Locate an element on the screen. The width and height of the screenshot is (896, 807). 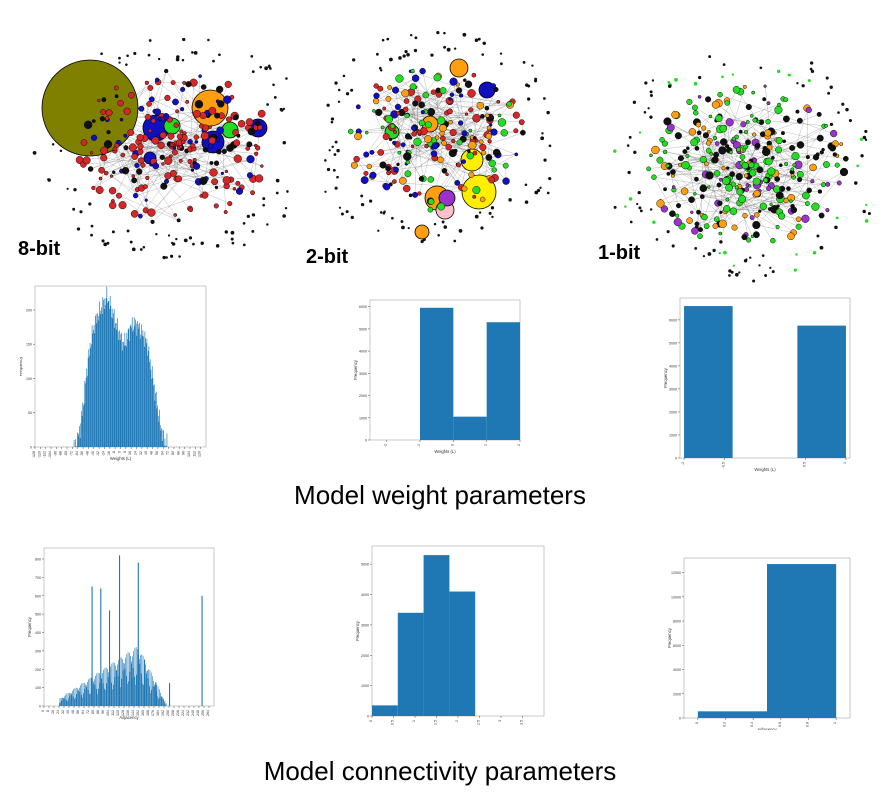
x-tick-label: 32 is located at coordinates (63, 712).